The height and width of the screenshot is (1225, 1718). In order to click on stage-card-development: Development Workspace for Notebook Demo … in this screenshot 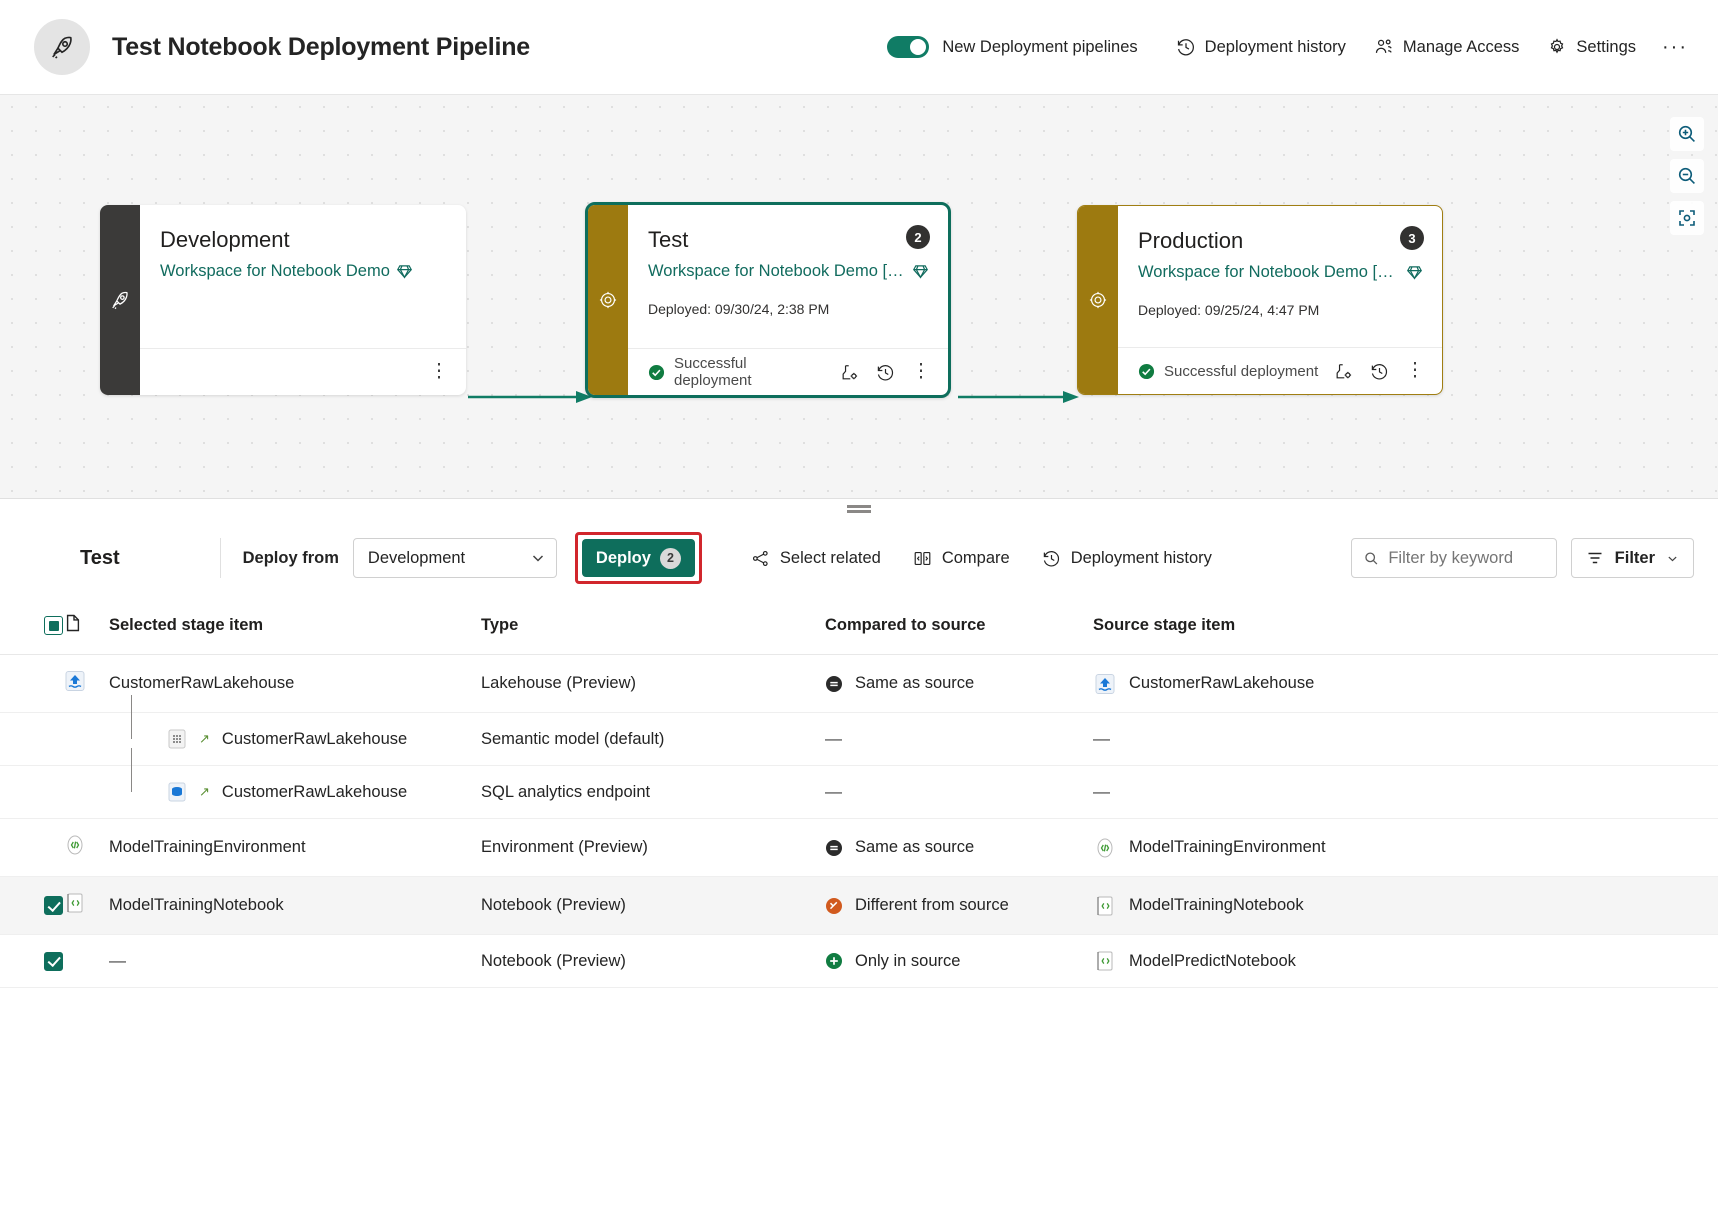, I will do `click(283, 300)`.